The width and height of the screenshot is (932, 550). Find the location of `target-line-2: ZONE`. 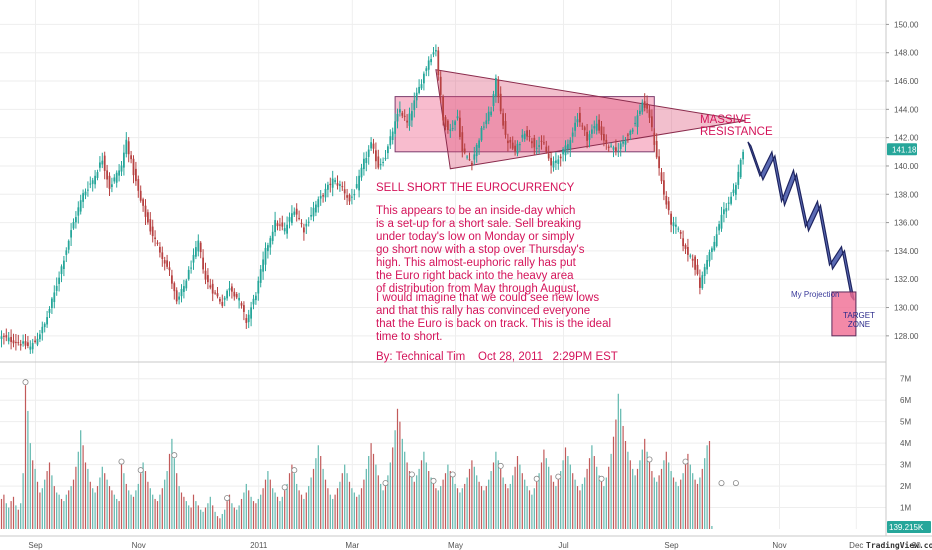

target-line-2: ZONE is located at coordinates (859, 324).